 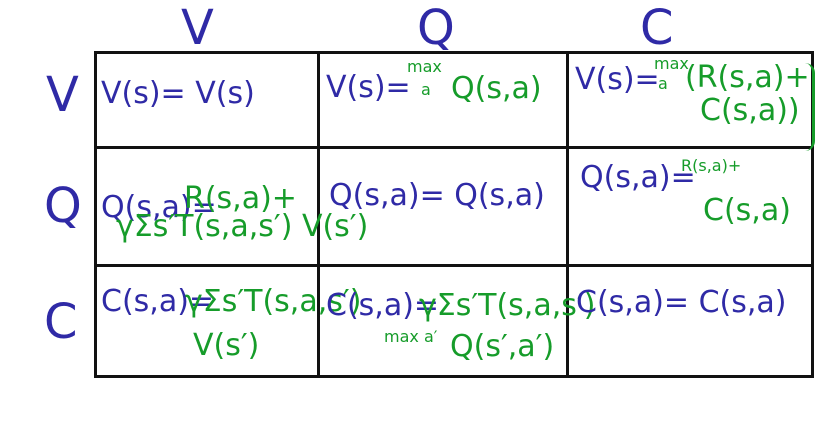 What do you see at coordinates (368, 87) in the screenshot?
I see `cell-v-q-left: V(s)=` at bounding box center [368, 87].